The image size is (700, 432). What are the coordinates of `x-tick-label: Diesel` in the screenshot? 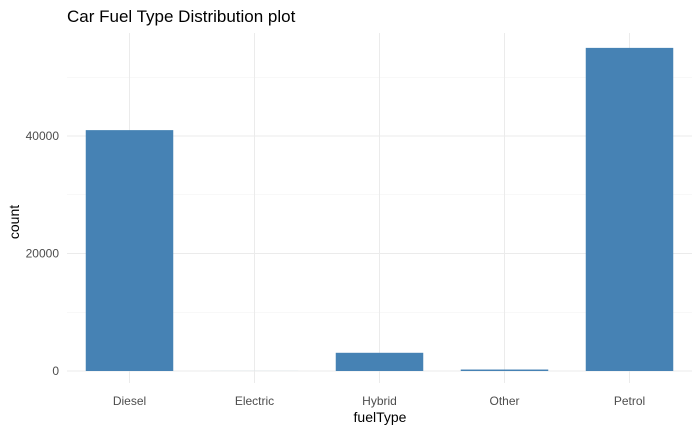 It's located at (129, 401).